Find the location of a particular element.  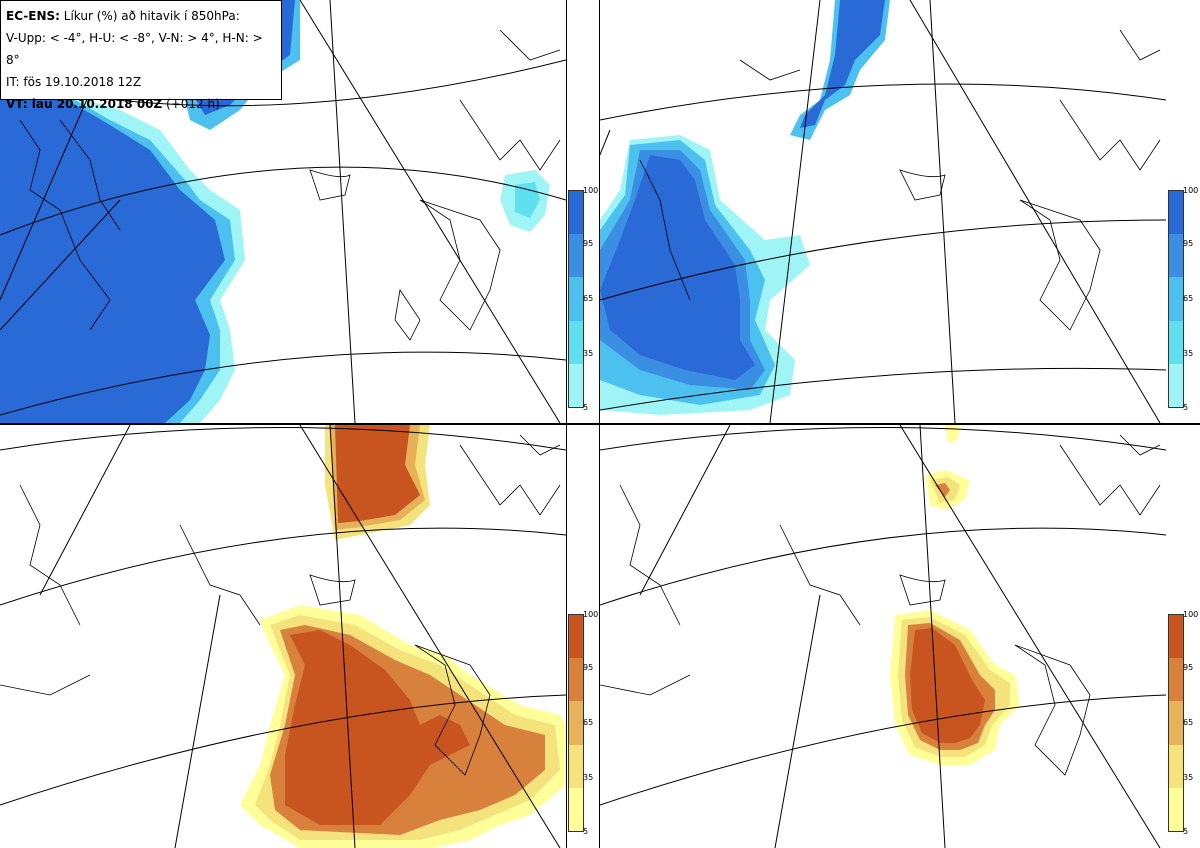

cbar-bl-tick-100: 100 is located at coordinates (591, 614).